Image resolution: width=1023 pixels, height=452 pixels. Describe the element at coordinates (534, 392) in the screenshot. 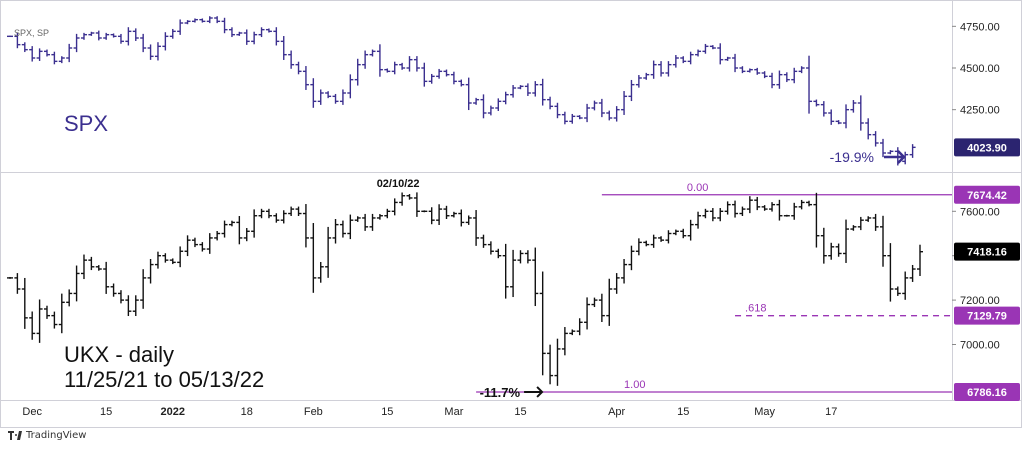

I see `ukx-arrow-icon` at that location.